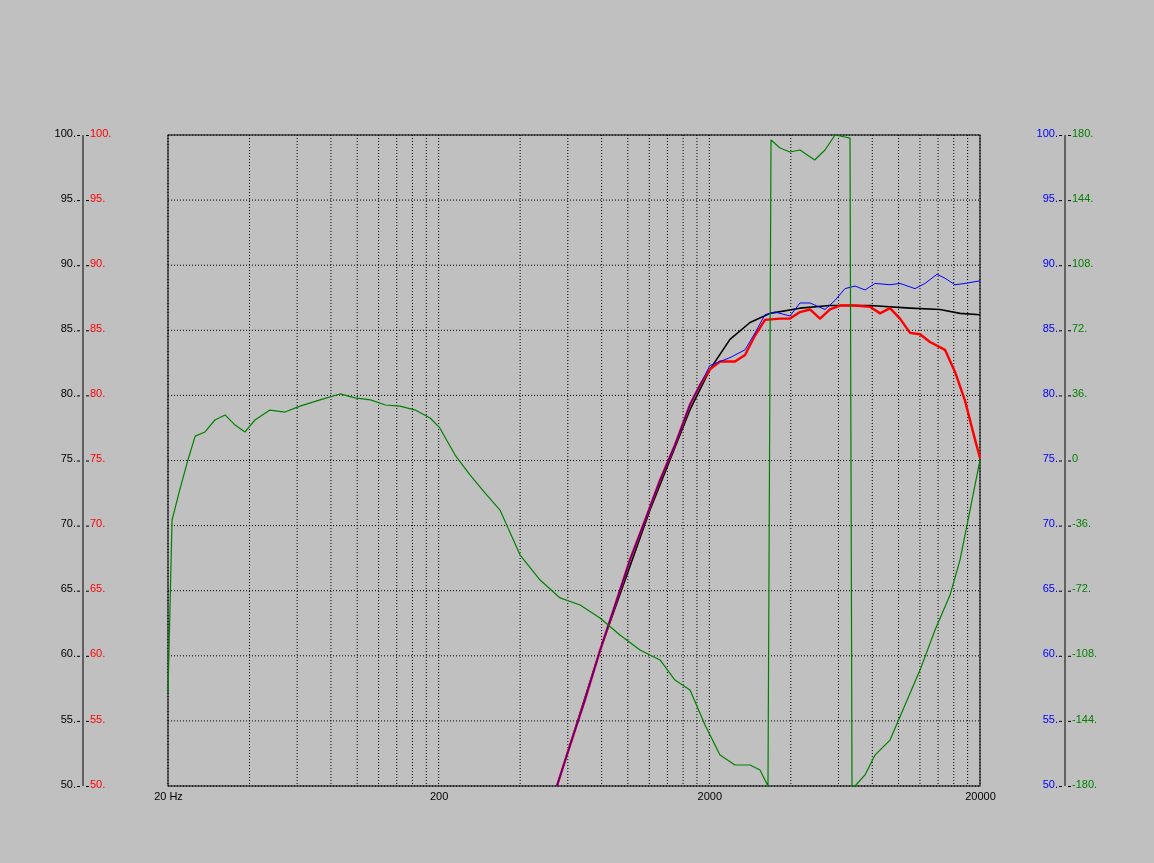 This screenshot has width=1154, height=863. I want to click on y-tick-label: 95., so click(98, 197).